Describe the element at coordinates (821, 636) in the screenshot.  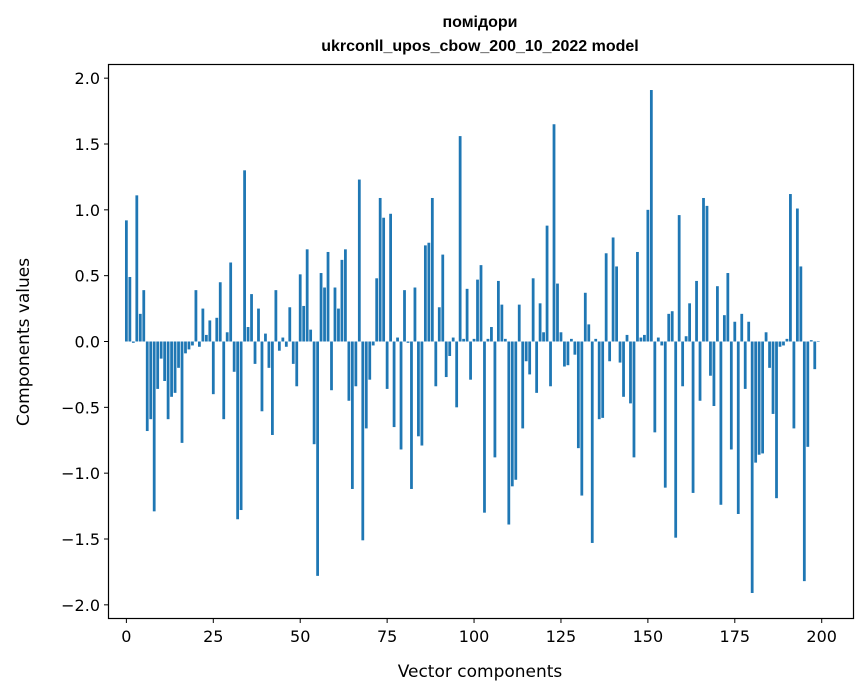
I see `x-tick-label: 200` at that location.